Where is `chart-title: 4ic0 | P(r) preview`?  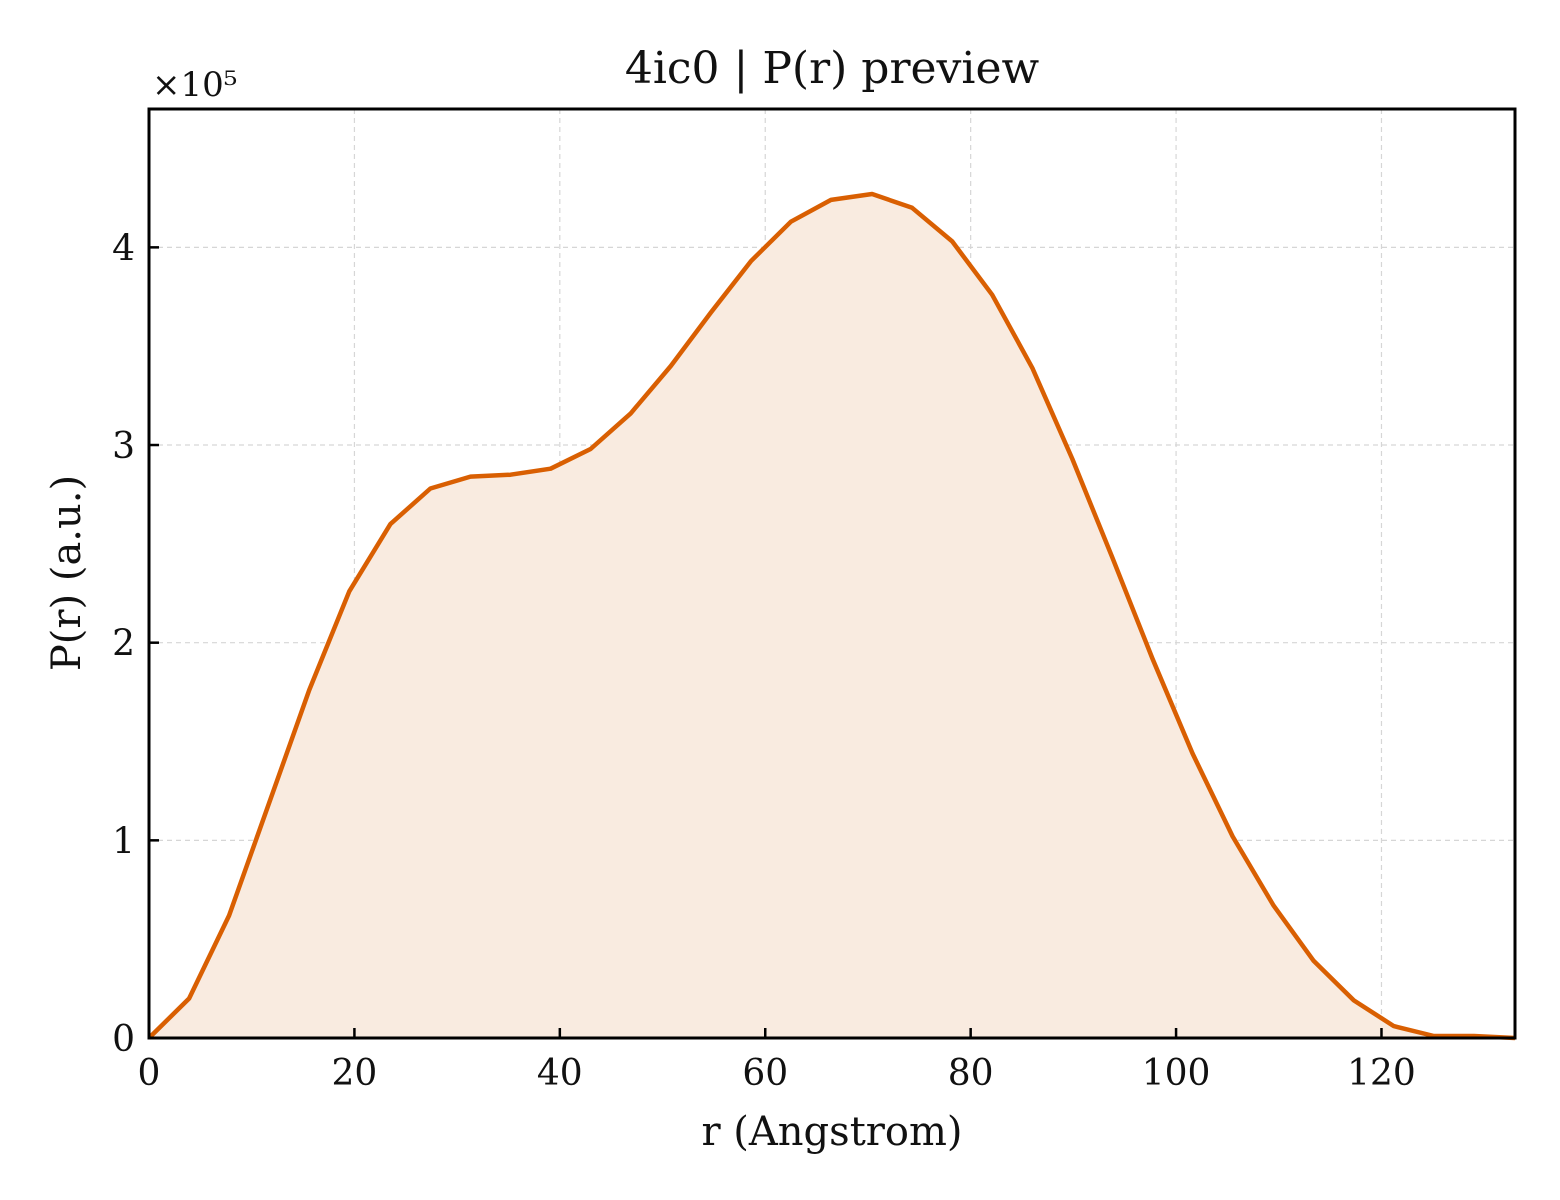
chart-title: 4ic0 | P(r) preview is located at coordinates (832, 68).